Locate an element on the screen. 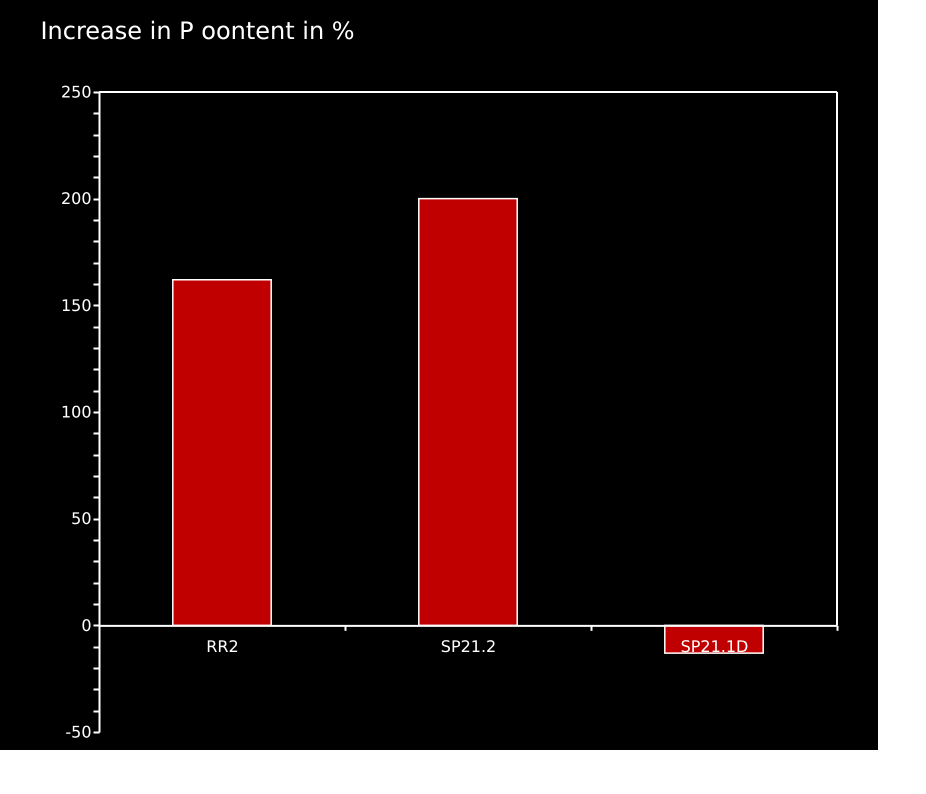  y-tick-label: 150 is located at coordinates (76, 305).